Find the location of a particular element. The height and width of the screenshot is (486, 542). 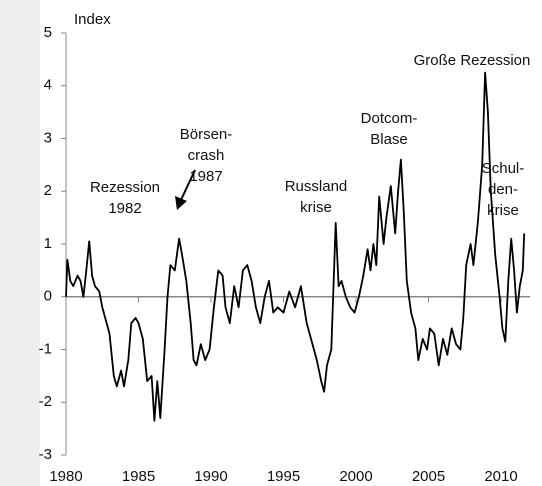

annotation: Blase is located at coordinates (389, 139).